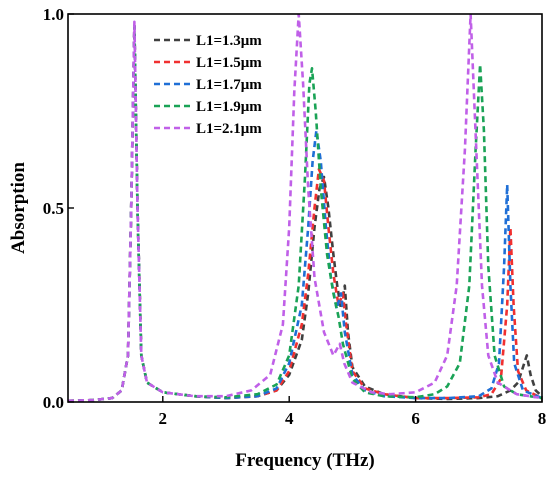 This screenshot has height=477, width=550. I want to click on x-axis: 2 4 6 8, so click(353, 412).